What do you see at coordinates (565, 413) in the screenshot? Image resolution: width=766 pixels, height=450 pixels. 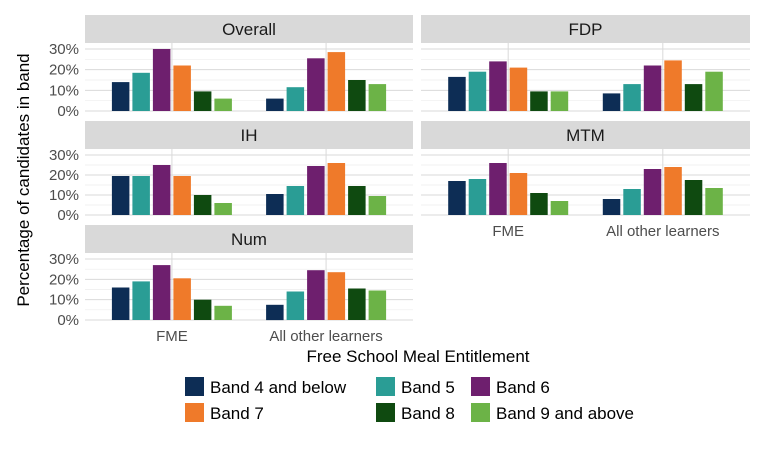 I see `legend-label-band-9-and-above: Band 9 and above` at bounding box center [565, 413].